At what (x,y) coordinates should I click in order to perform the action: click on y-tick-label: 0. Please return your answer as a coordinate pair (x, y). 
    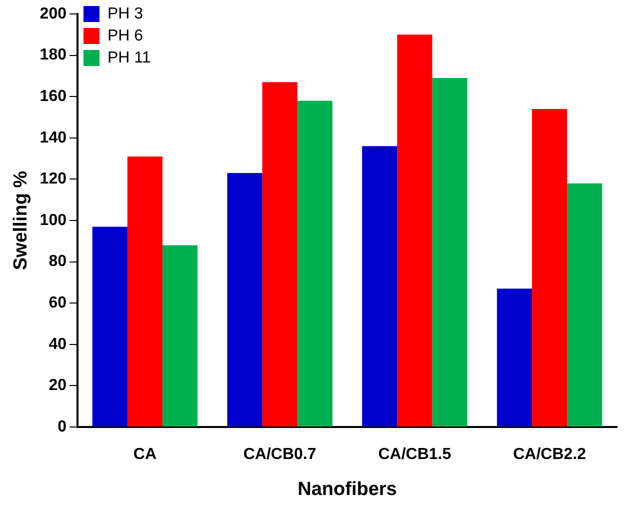
    Looking at the image, I should click on (62, 427).